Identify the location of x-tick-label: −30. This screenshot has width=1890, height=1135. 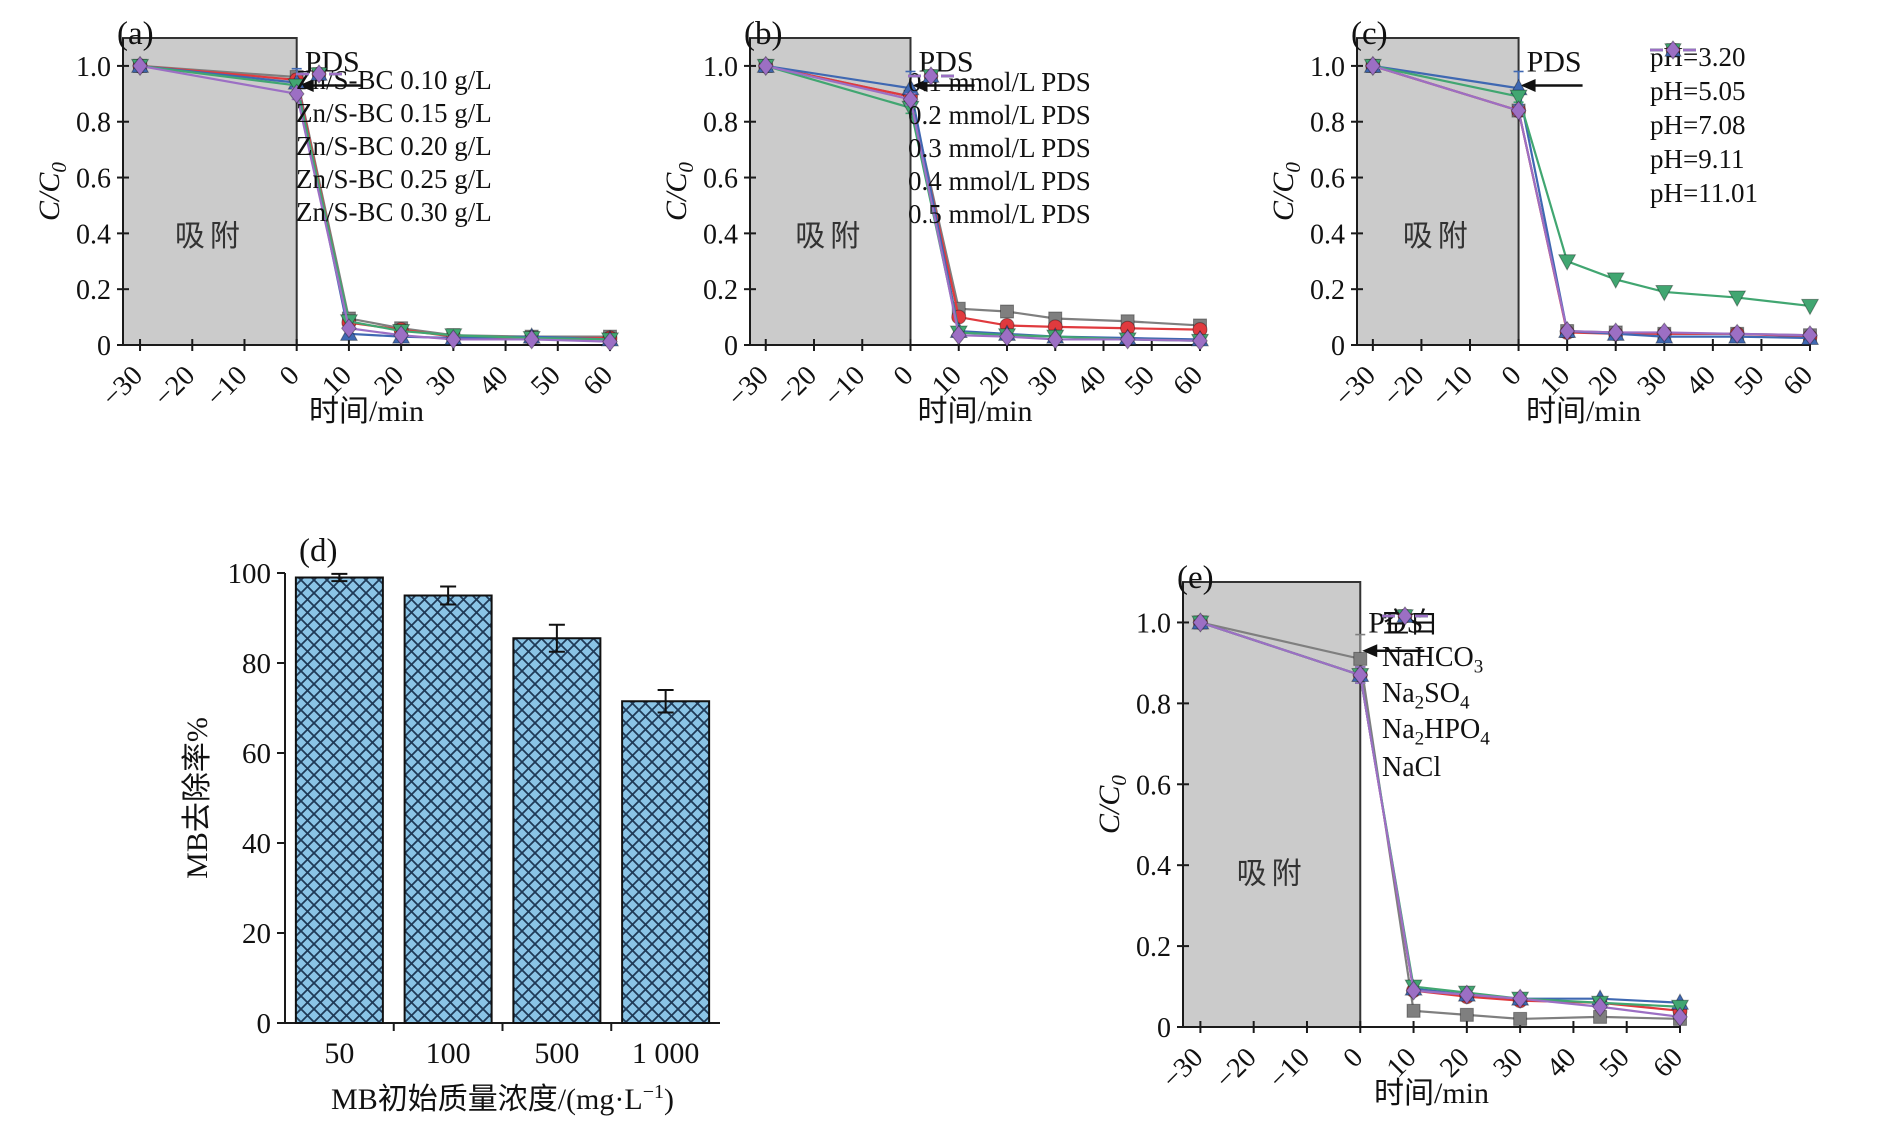
(748, 386).